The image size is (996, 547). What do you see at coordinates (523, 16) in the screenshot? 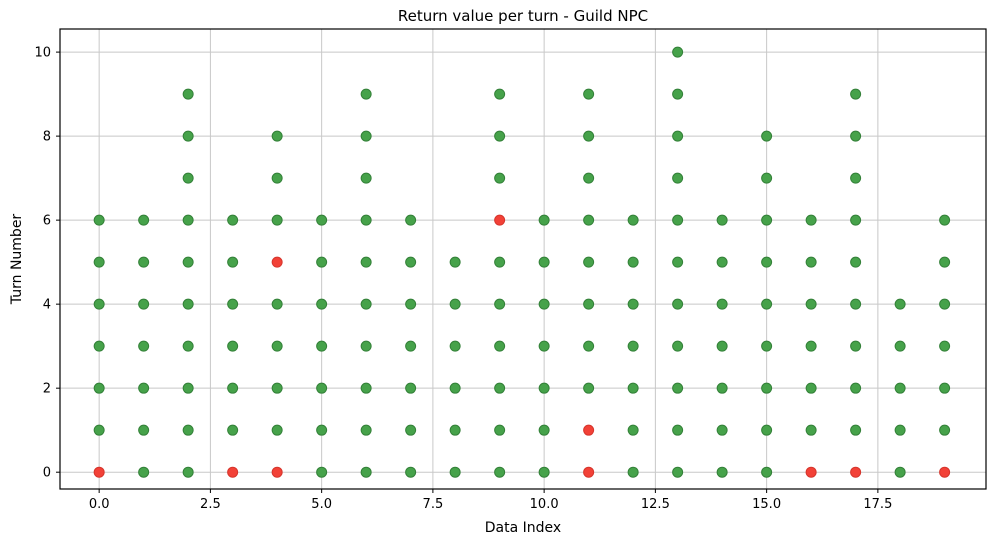
I see `chart-title: Return value per turn - Guild NPC` at bounding box center [523, 16].